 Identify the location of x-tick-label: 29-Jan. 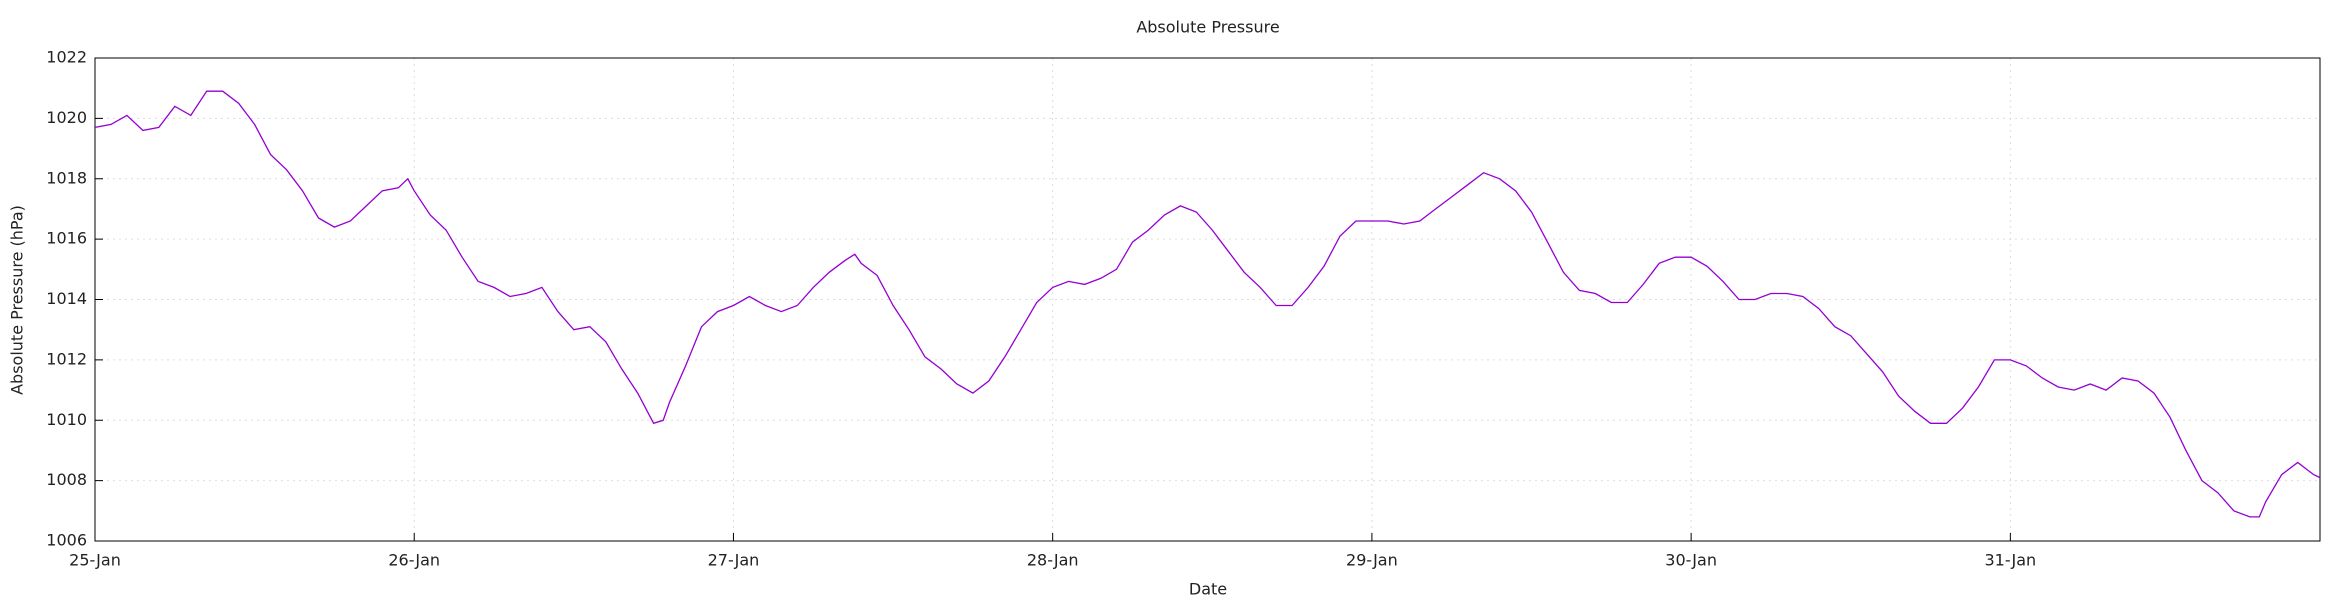
(1372, 560).